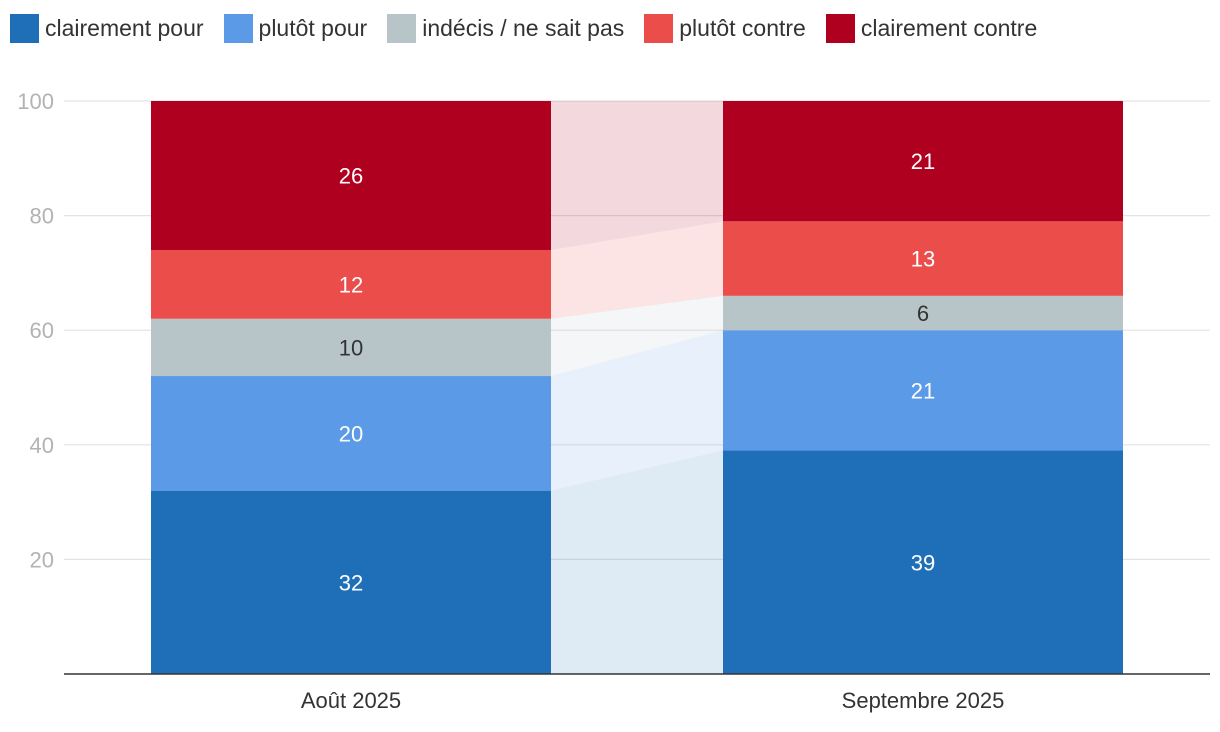 The image size is (1220, 732). I want to click on legend-label: clairement contre, so click(949, 27).